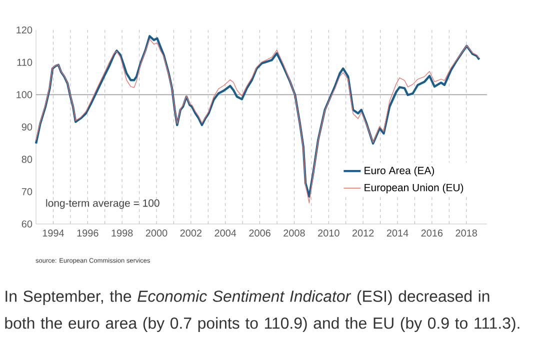  What do you see at coordinates (225, 233) in the screenshot?
I see `x-tick-label: 2004` at bounding box center [225, 233].